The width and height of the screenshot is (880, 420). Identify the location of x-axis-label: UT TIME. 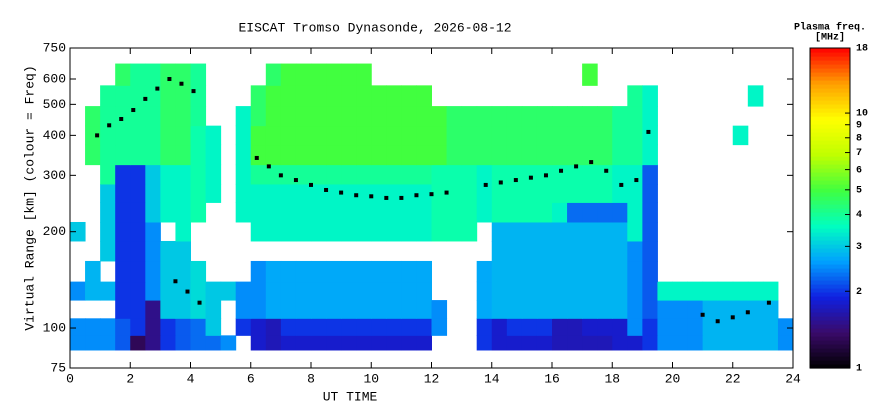
(350, 396).